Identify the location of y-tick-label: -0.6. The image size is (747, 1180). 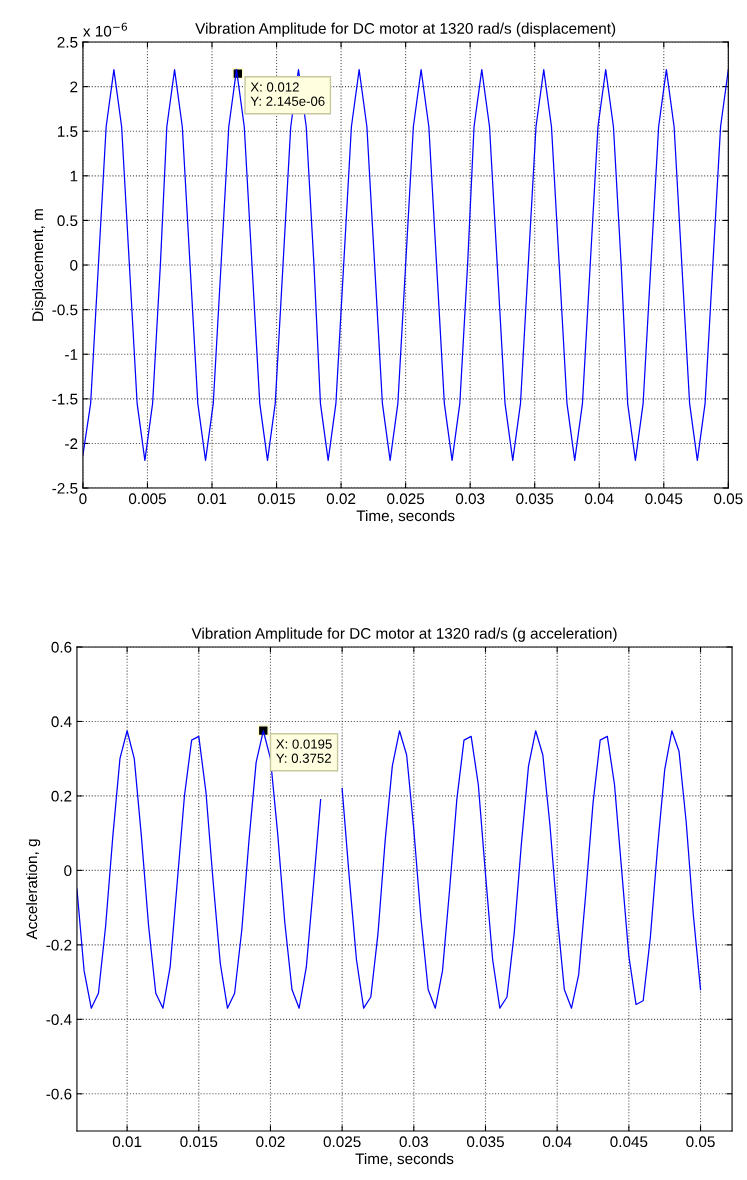
(59, 1094).